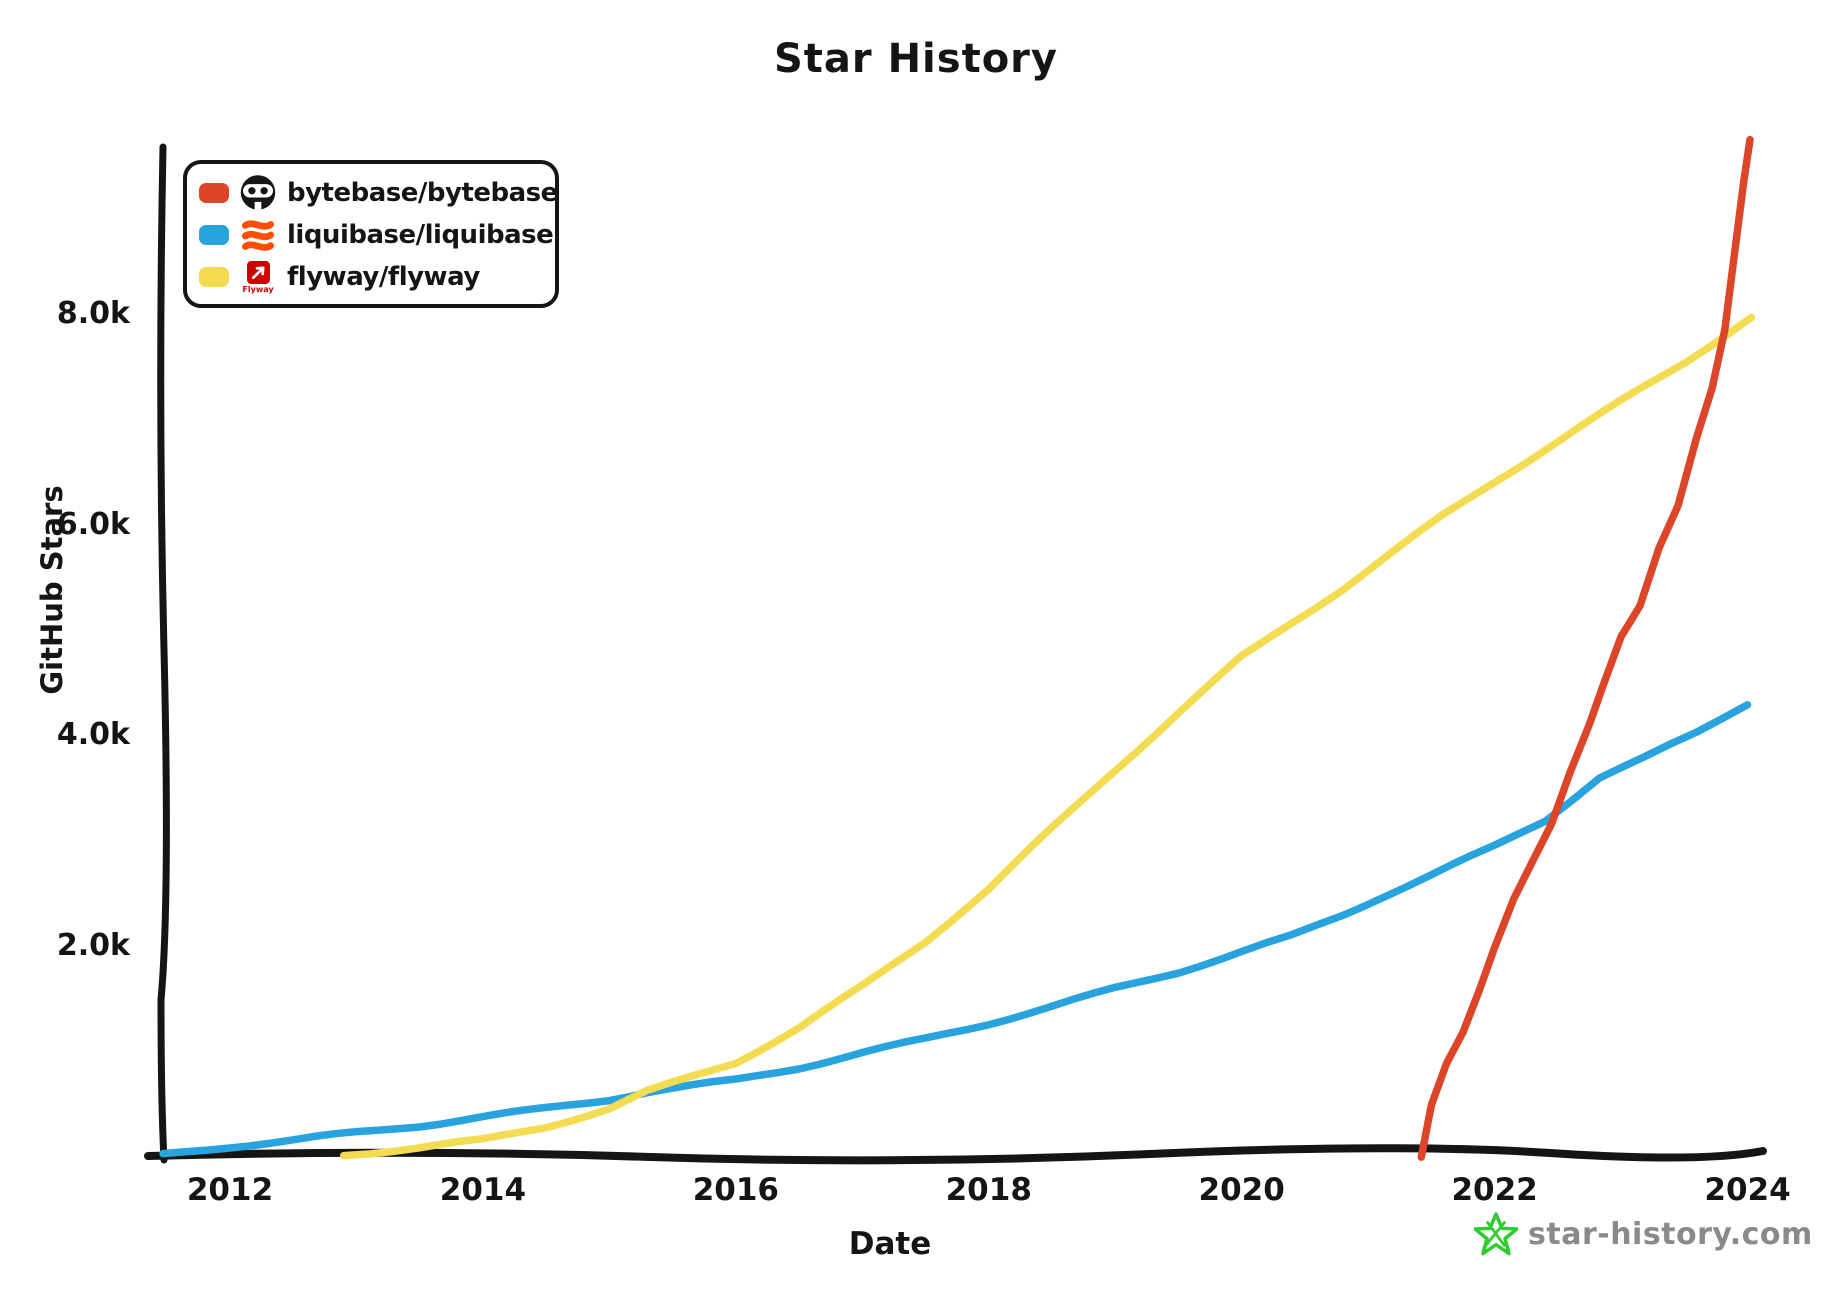 This screenshot has height=1308, width=1832. I want to click on x-tick-2024: 2024, so click(1747, 1190).